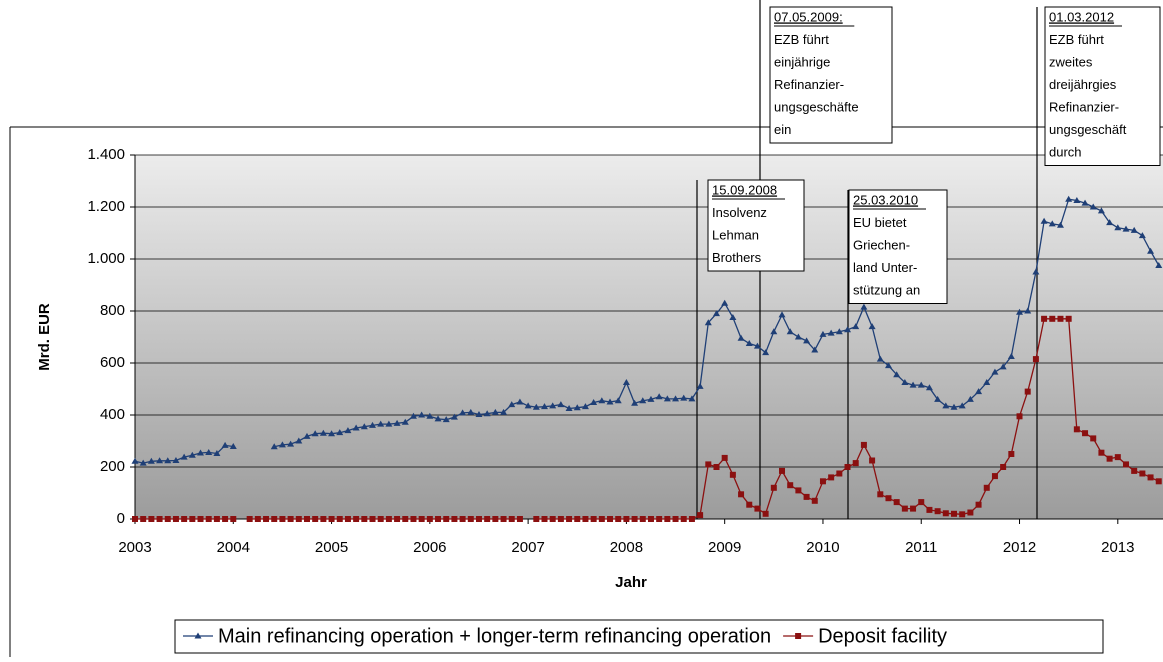  What do you see at coordinates (880, 222) in the screenshot?
I see `annotation-text: EU bietet` at bounding box center [880, 222].